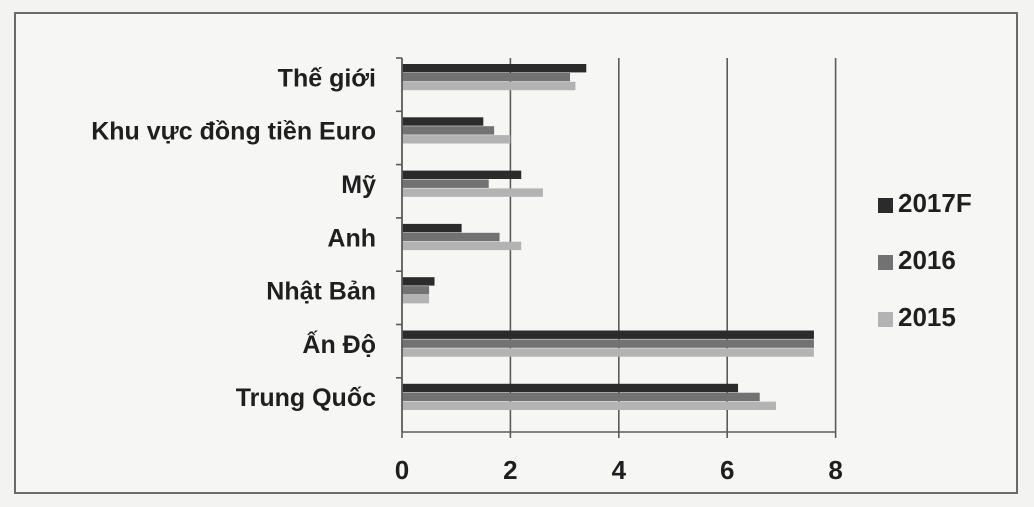 The image size is (1034, 507). I want to click on x-tick-label: 4, so click(619, 470).